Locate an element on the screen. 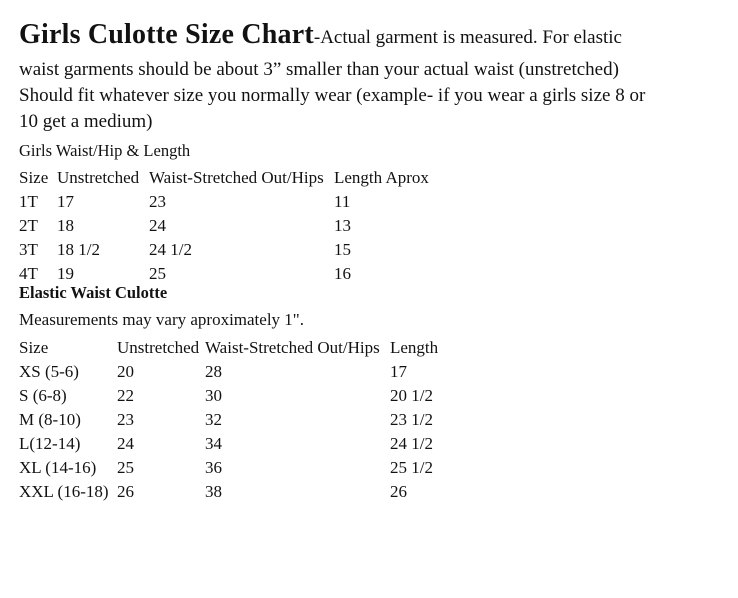 Image resolution: width=738 pixels, height=598 pixels. elastic-section-heading: Elastic Waist Culotte is located at coordinates (93, 292).